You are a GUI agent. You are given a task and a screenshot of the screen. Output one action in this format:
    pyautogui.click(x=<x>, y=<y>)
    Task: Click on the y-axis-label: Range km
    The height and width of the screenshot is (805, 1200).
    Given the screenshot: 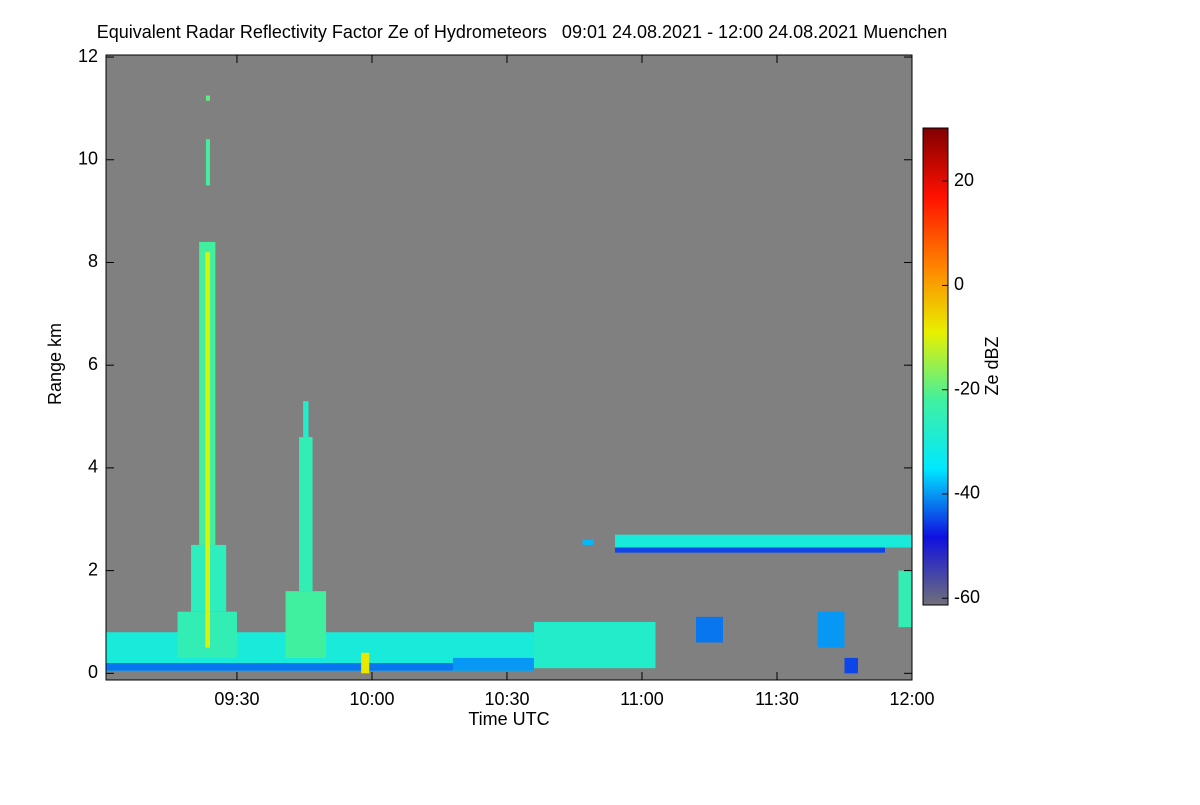 What is the action you would take?
    pyautogui.click(x=55, y=364)
    